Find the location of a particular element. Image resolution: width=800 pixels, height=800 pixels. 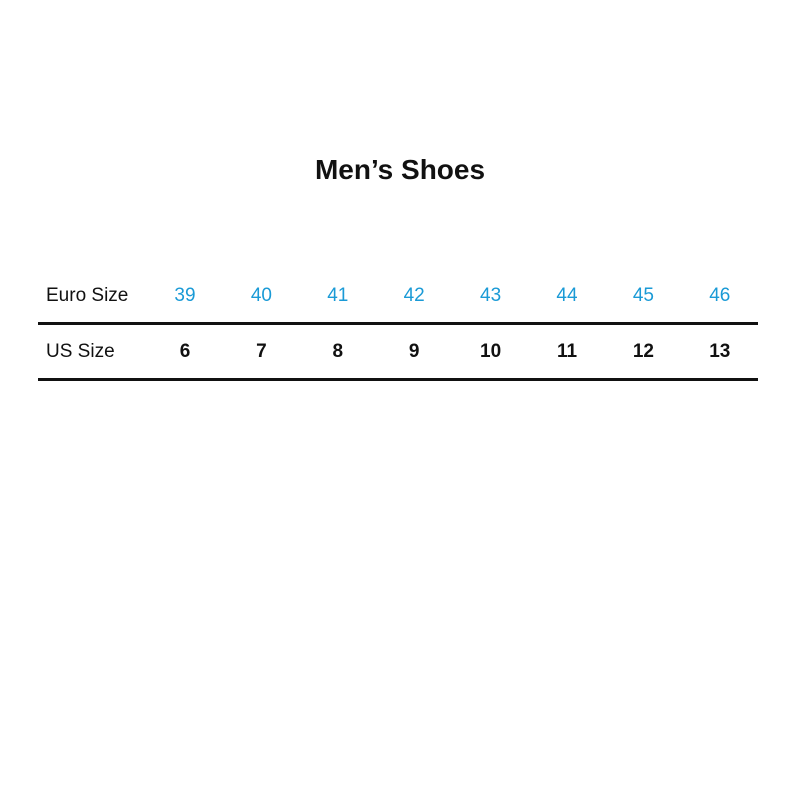

size-cell: 46 is located at coordinates (720, 295).